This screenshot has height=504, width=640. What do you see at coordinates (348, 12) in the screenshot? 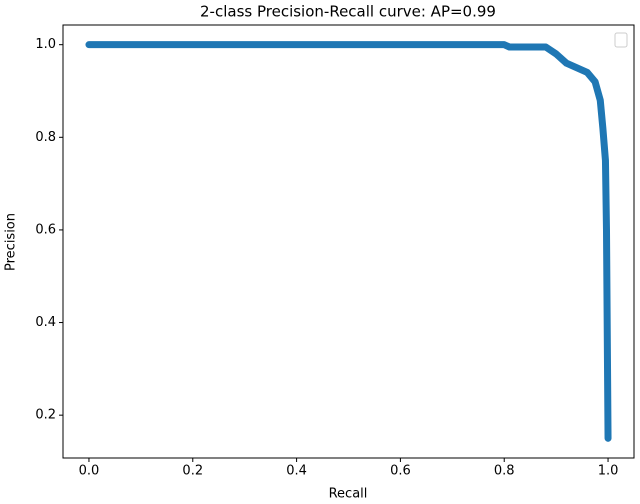
I see `chart-title: 2-class Precision-Recall curve: AP=0.99` at bounding box center [348, 12].